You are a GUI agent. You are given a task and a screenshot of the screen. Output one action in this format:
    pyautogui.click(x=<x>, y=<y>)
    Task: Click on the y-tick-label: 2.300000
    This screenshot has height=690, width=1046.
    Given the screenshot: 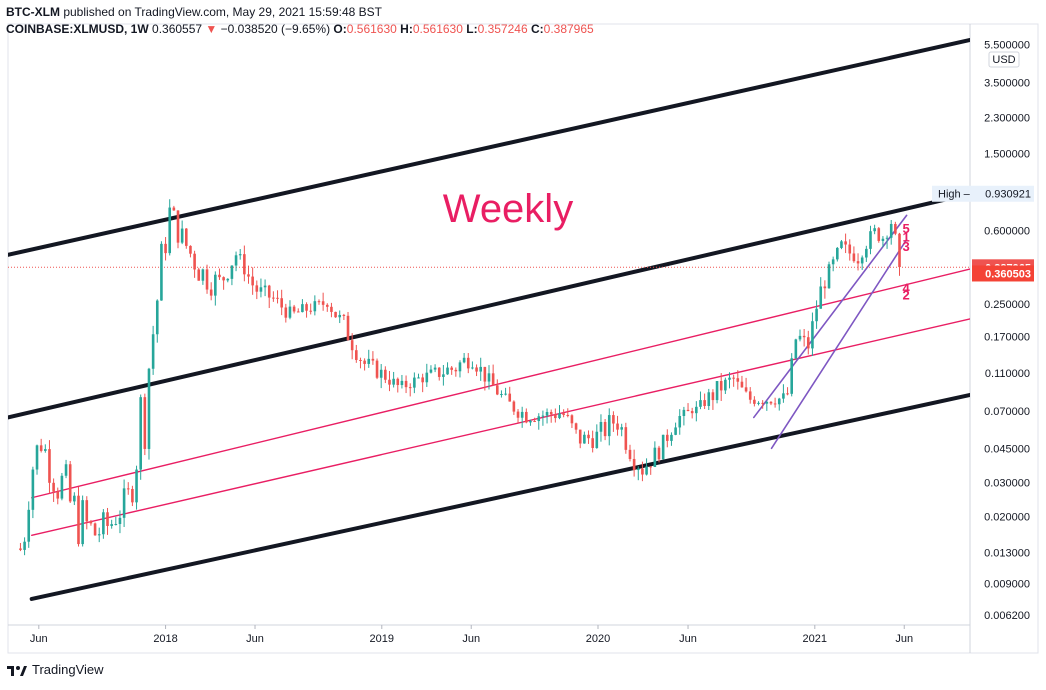 What is the action you would take?
    pyautogui.click(x=1007, y=119)
    